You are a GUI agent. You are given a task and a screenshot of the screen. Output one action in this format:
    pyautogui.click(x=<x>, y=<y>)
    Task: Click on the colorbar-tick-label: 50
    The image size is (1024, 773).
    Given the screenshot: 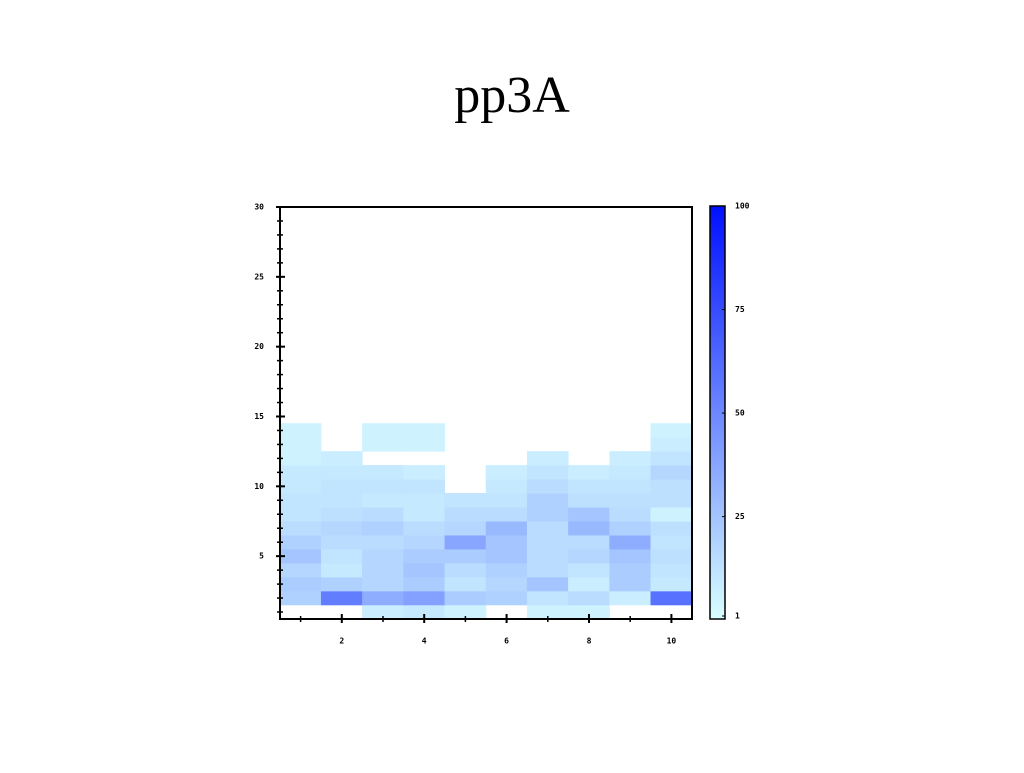 What is the action you would take?
    pyautogui.click(x=740, y=413)
    